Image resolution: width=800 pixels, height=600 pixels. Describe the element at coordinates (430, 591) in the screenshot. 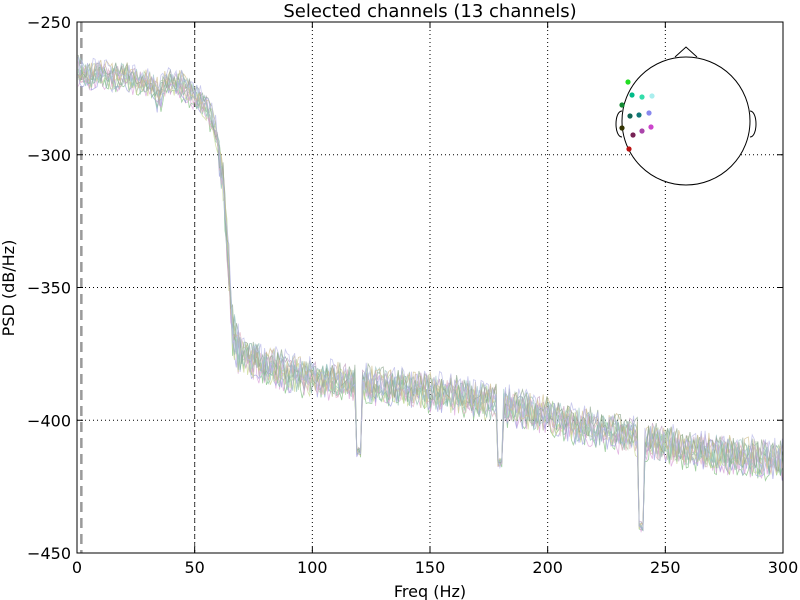

I see `x-axis-label: Freq (Hz)` at that location.